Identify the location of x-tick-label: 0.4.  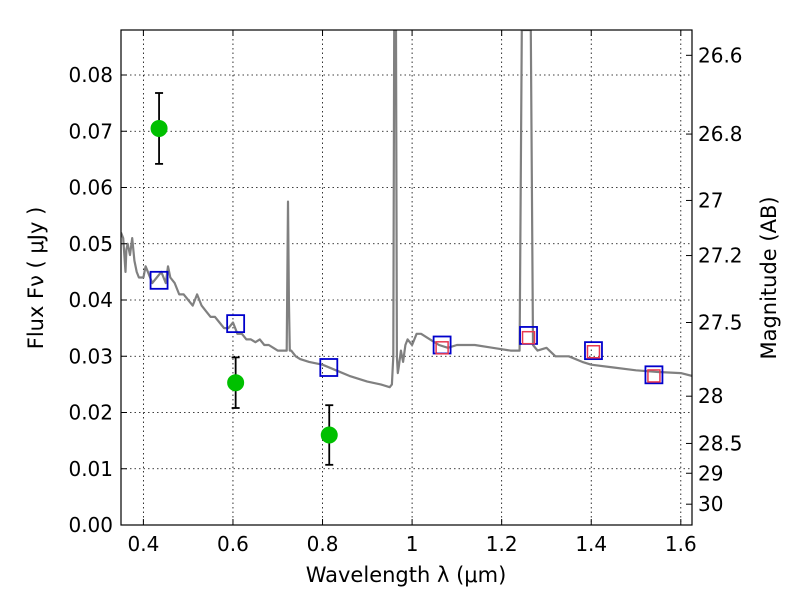
(143, 544).